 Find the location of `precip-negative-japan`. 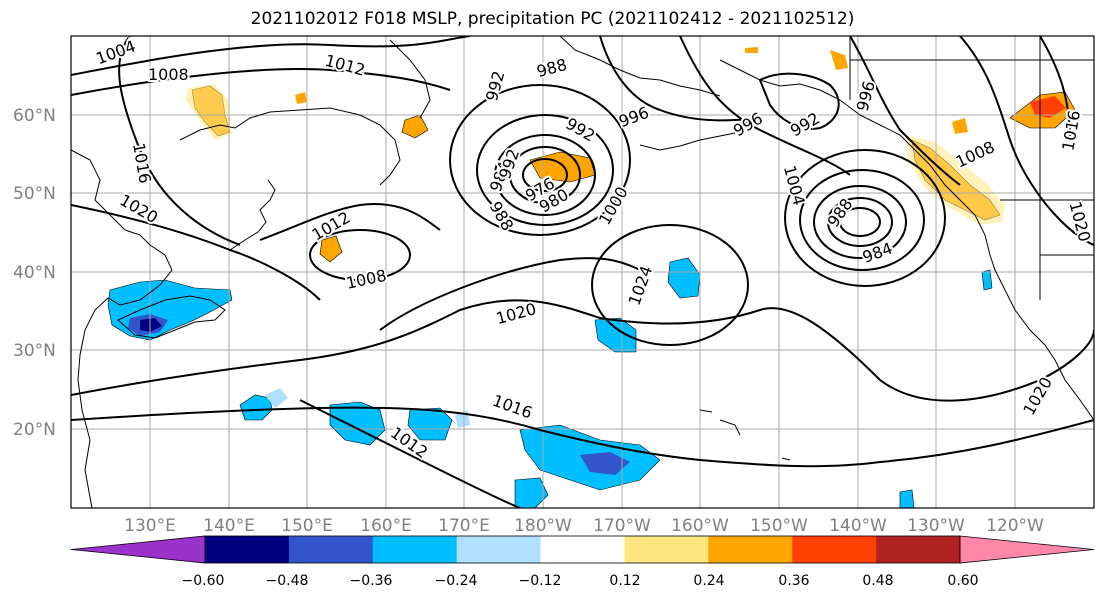

precip-negative-japan is located at coordinates (170, 310).